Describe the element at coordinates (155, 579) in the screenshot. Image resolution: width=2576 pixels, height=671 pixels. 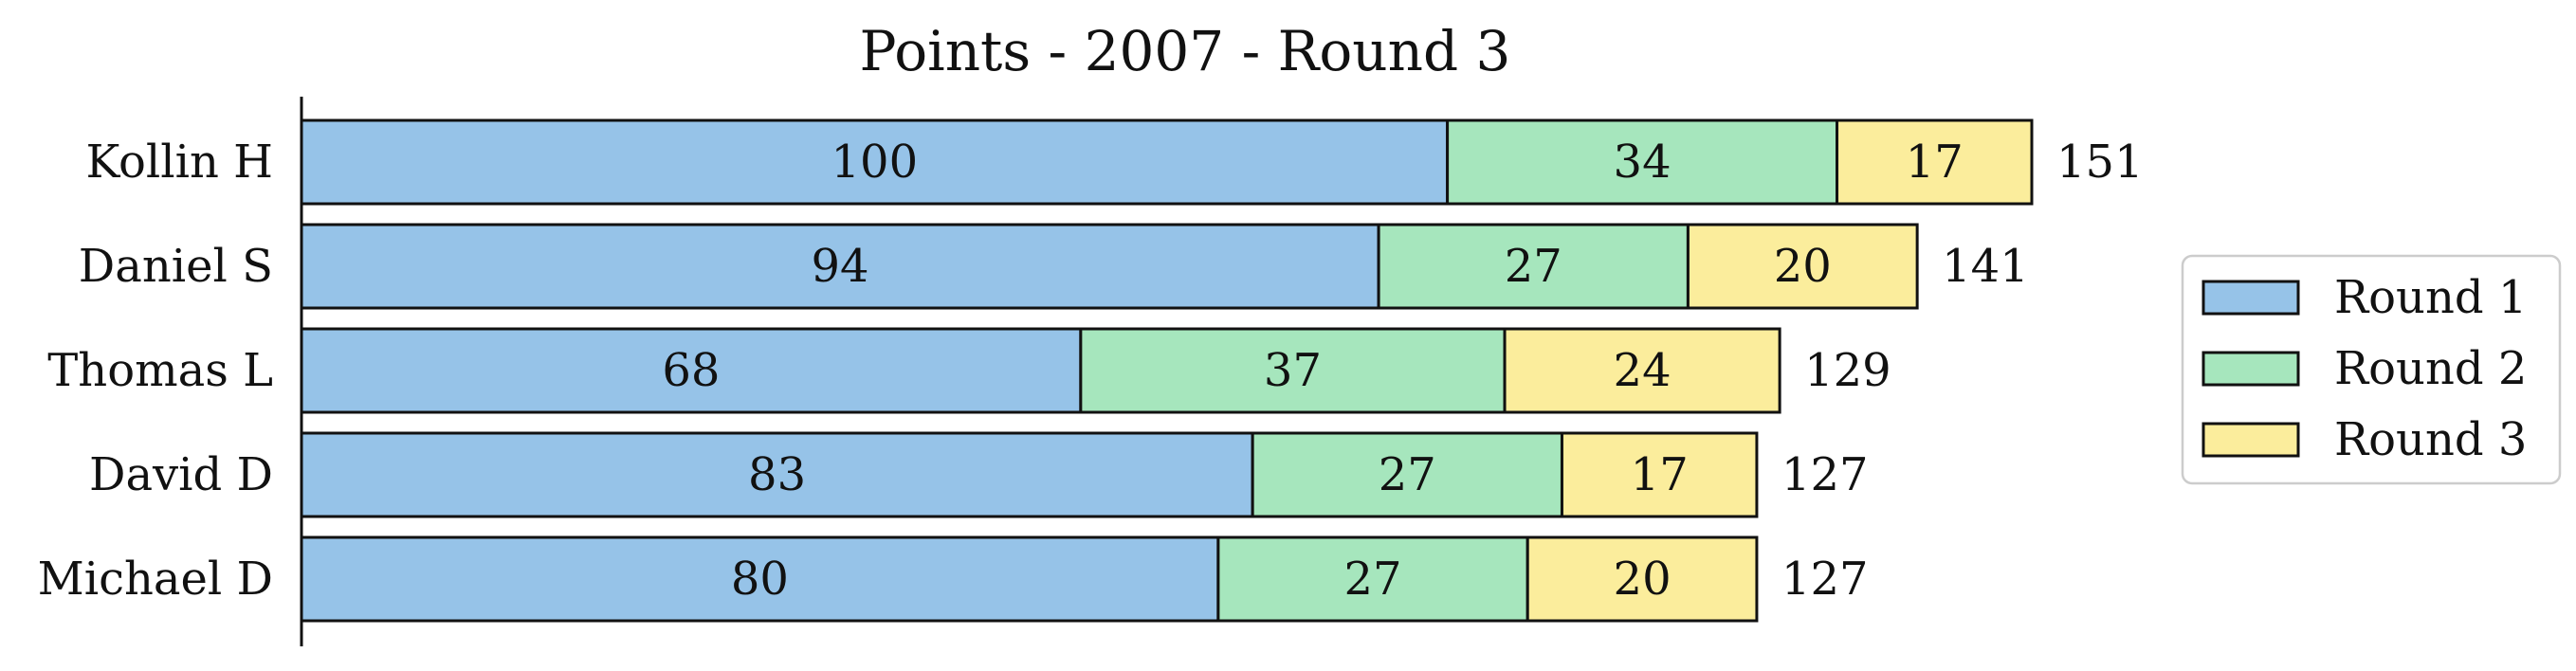
I see `y-tick-label-michael-d: Michael D` at that location.